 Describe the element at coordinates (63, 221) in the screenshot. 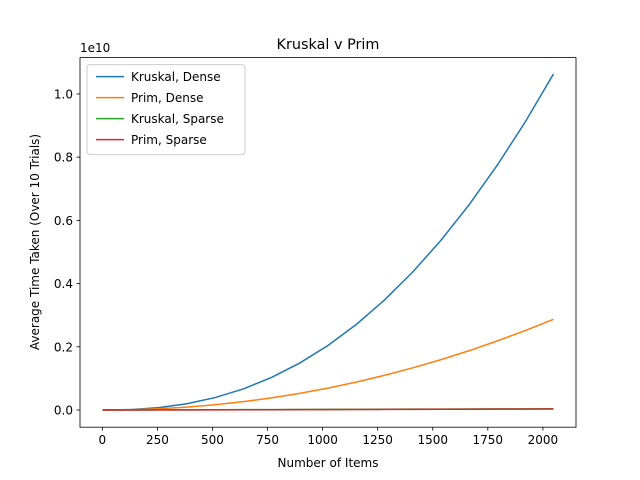

I see `y-tick-label: 0.6` at that location.